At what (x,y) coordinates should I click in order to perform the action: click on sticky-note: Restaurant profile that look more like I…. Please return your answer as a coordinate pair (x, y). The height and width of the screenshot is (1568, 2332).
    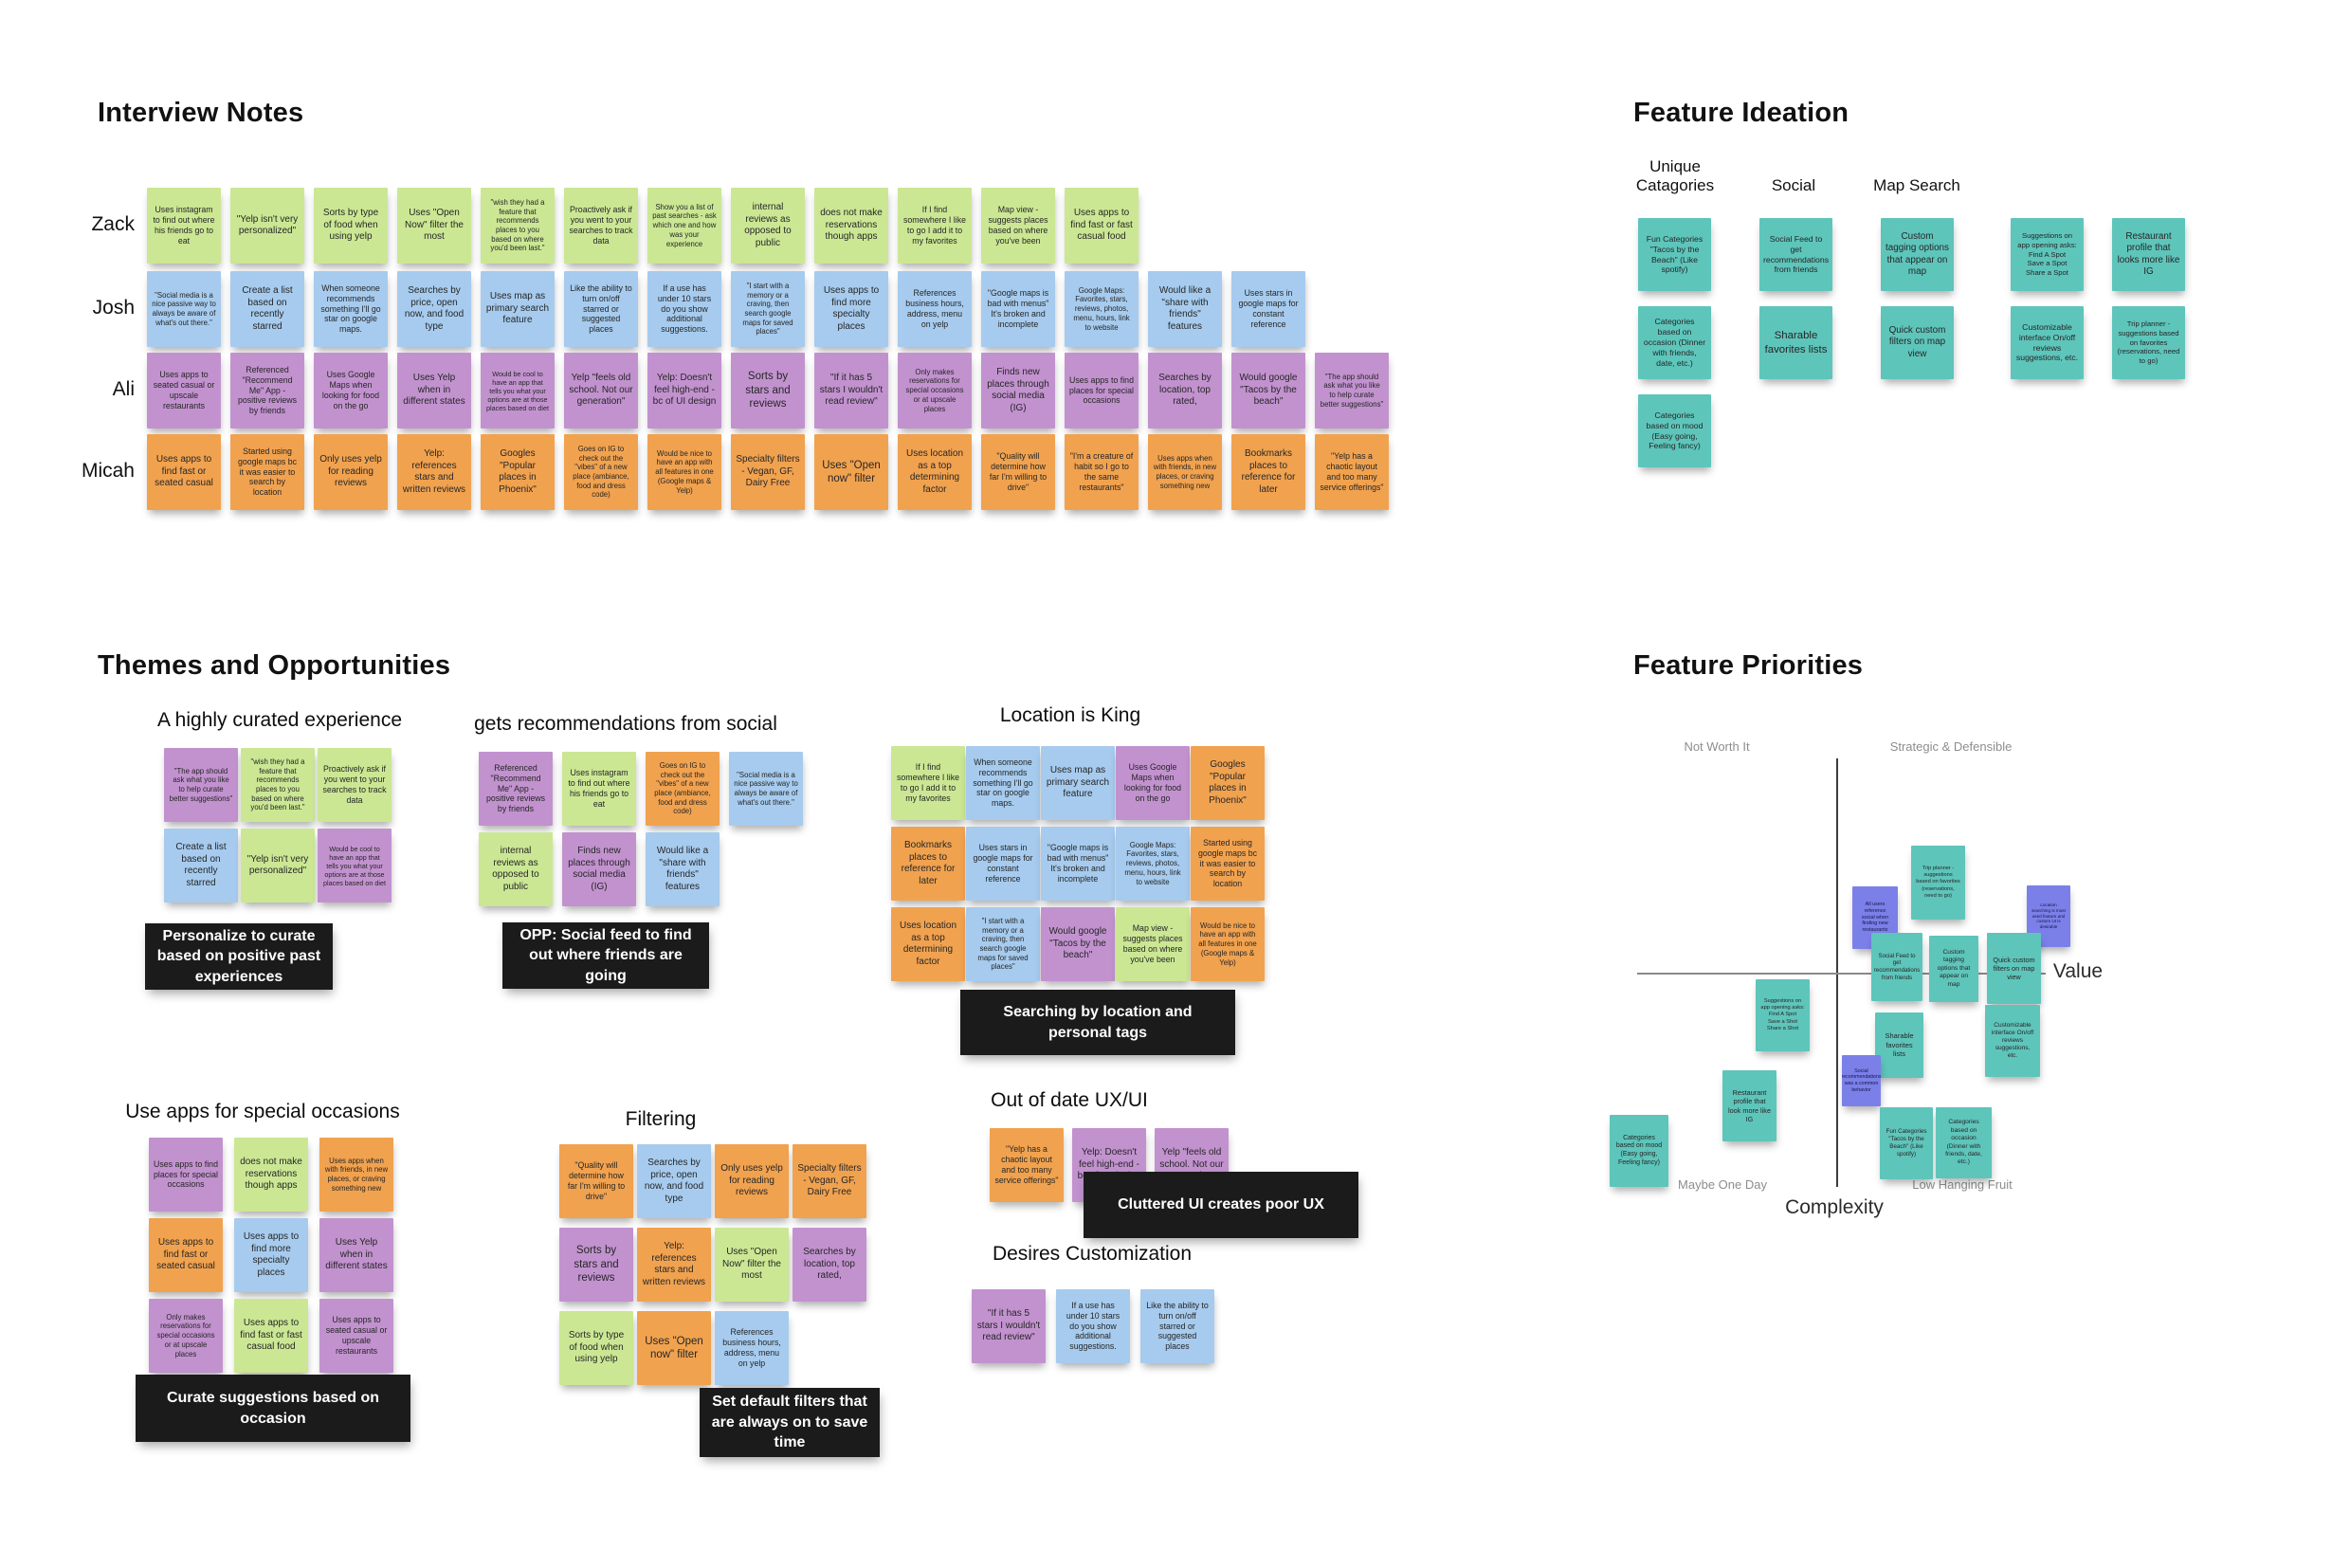
    Looking at the image, I should click on (1749, 1105).